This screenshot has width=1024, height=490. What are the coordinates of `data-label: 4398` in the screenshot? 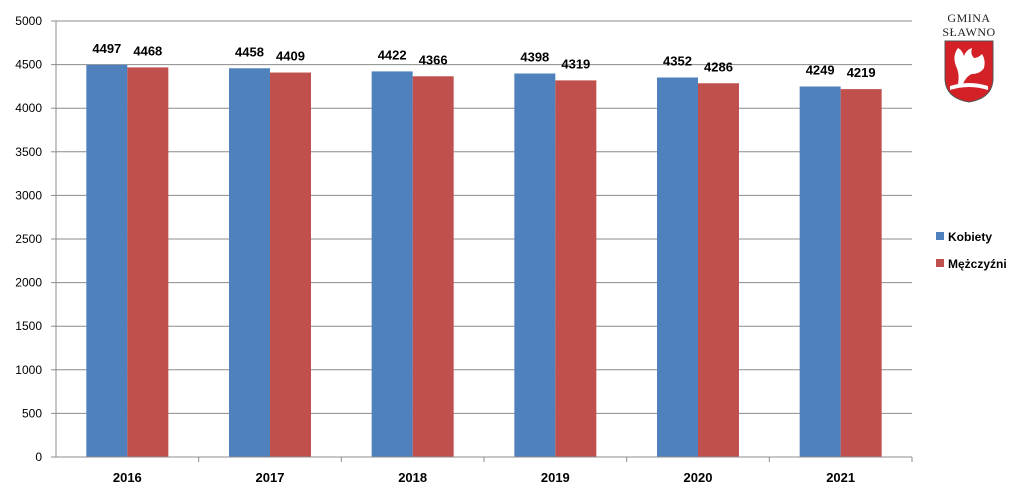 It's located at (534, 56).